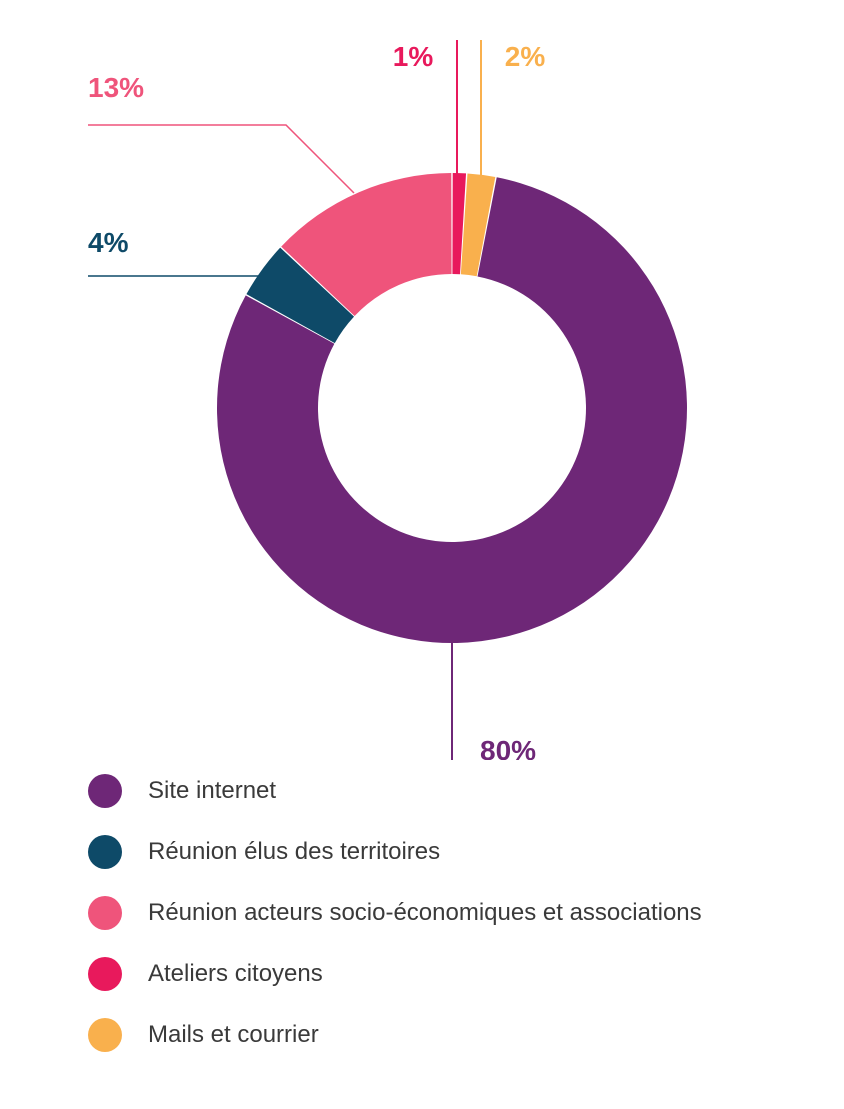 The image size is (844, 1109). I want to click on donut-slice-1pct, so click(459, 224).